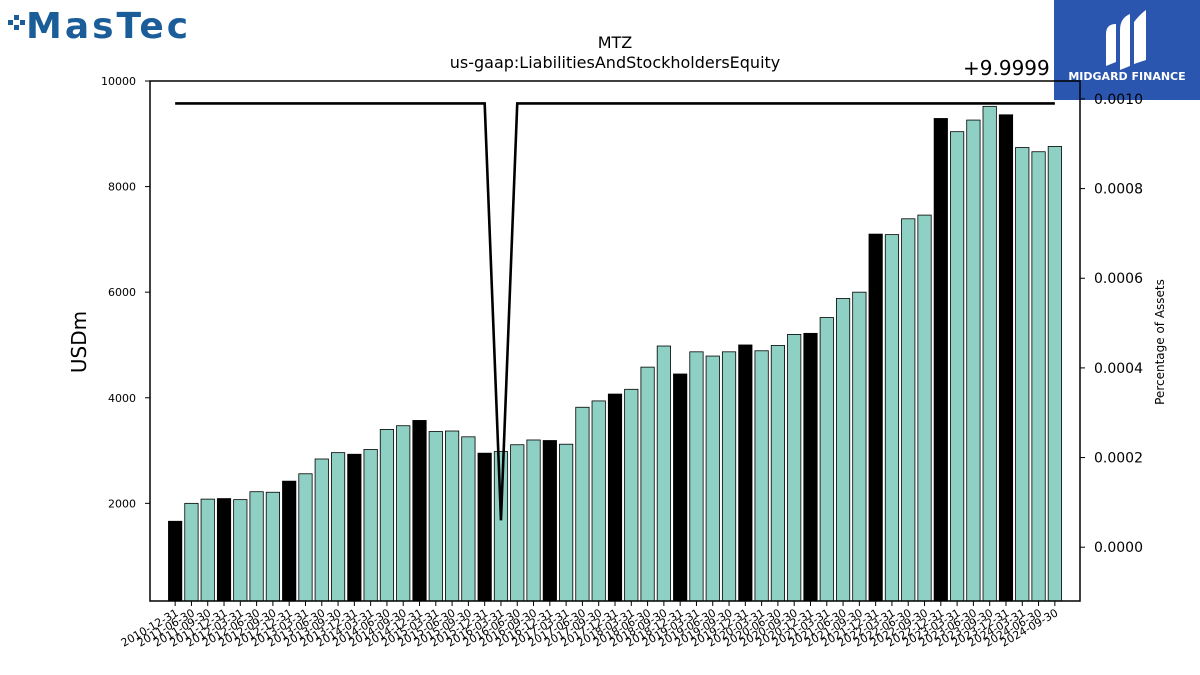 Image resolution: width=1200 pixels, height=675 pixels. I want to click on y-tick-label: 10000, so click(118, 81).